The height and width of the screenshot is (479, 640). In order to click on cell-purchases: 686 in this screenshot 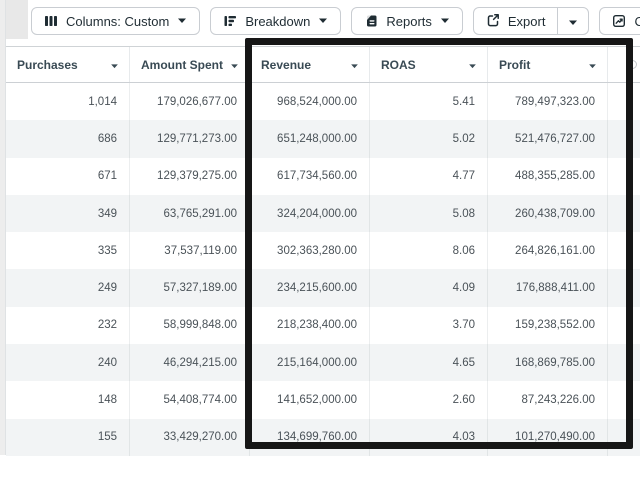, I will do `click(68, 139)`.